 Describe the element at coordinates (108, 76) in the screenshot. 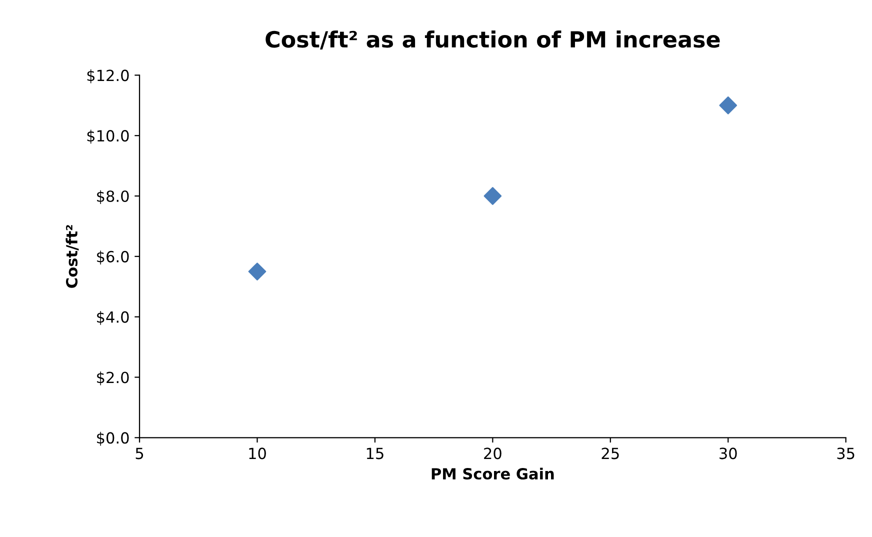

I see `y-tick-label: $12.0` at that location.